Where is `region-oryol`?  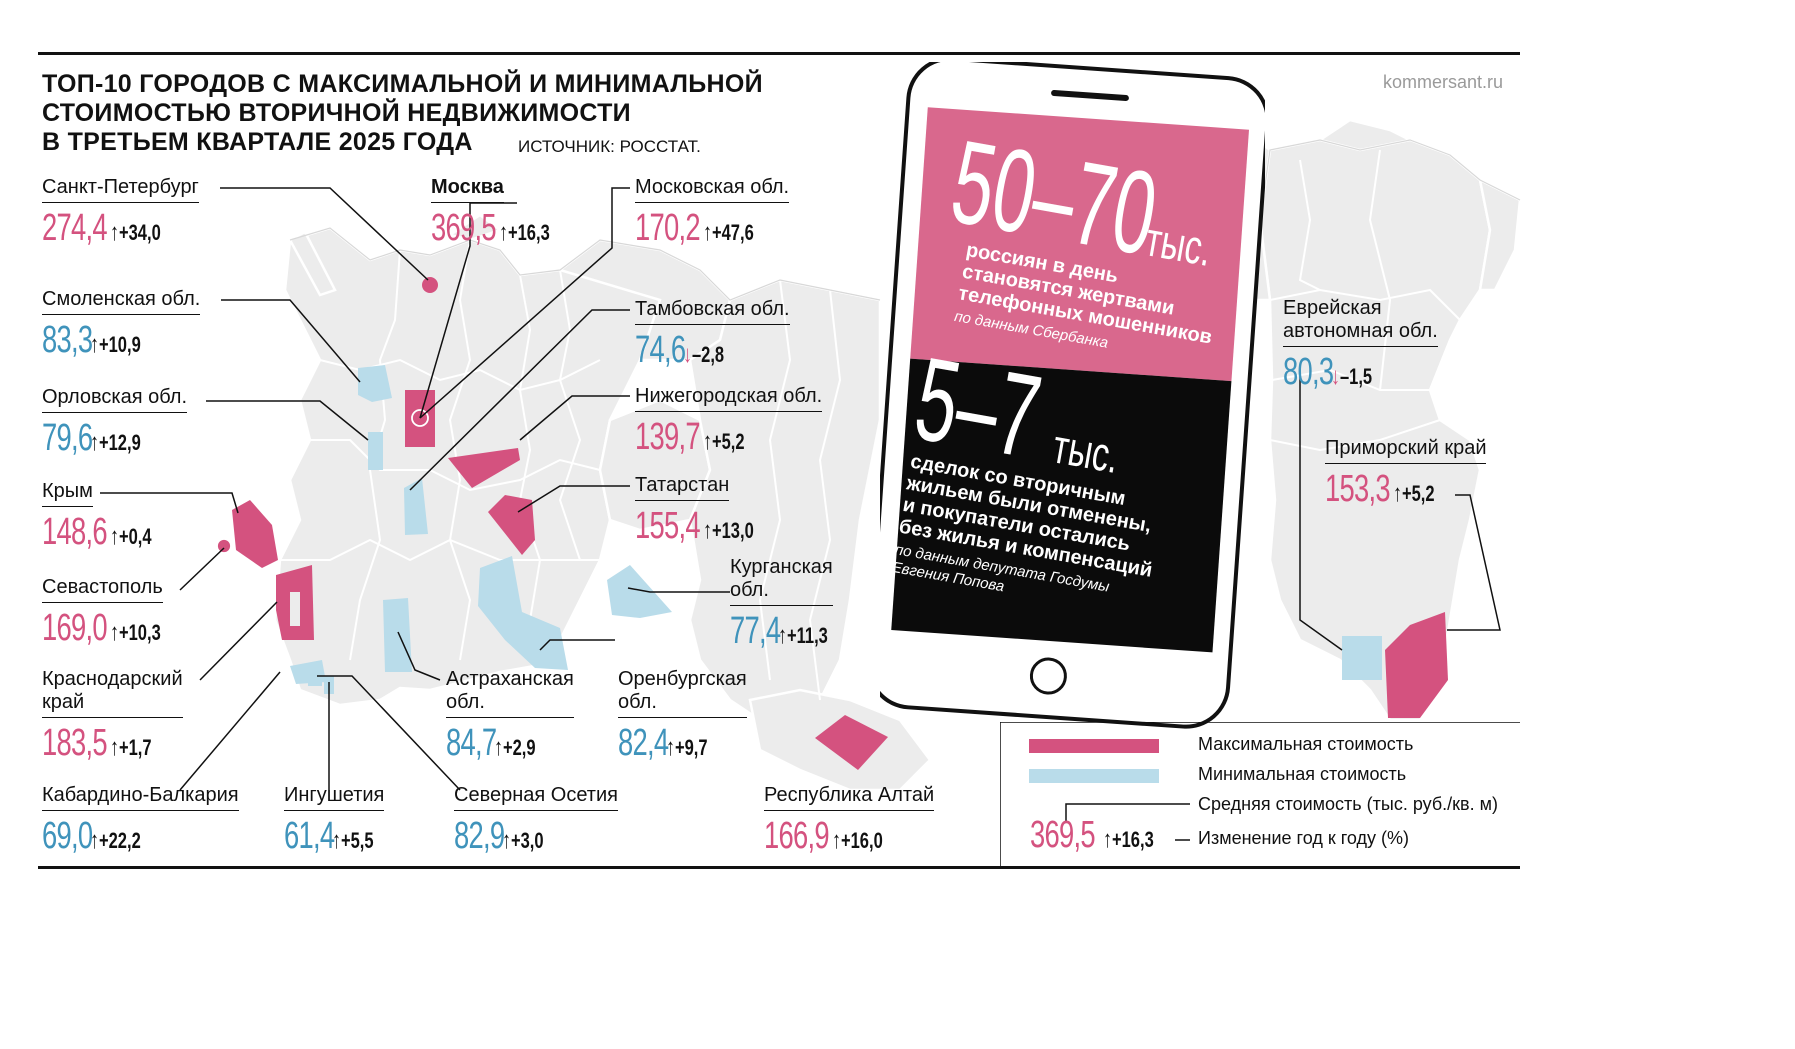
region-oryol is located at coordinates (375, 451).